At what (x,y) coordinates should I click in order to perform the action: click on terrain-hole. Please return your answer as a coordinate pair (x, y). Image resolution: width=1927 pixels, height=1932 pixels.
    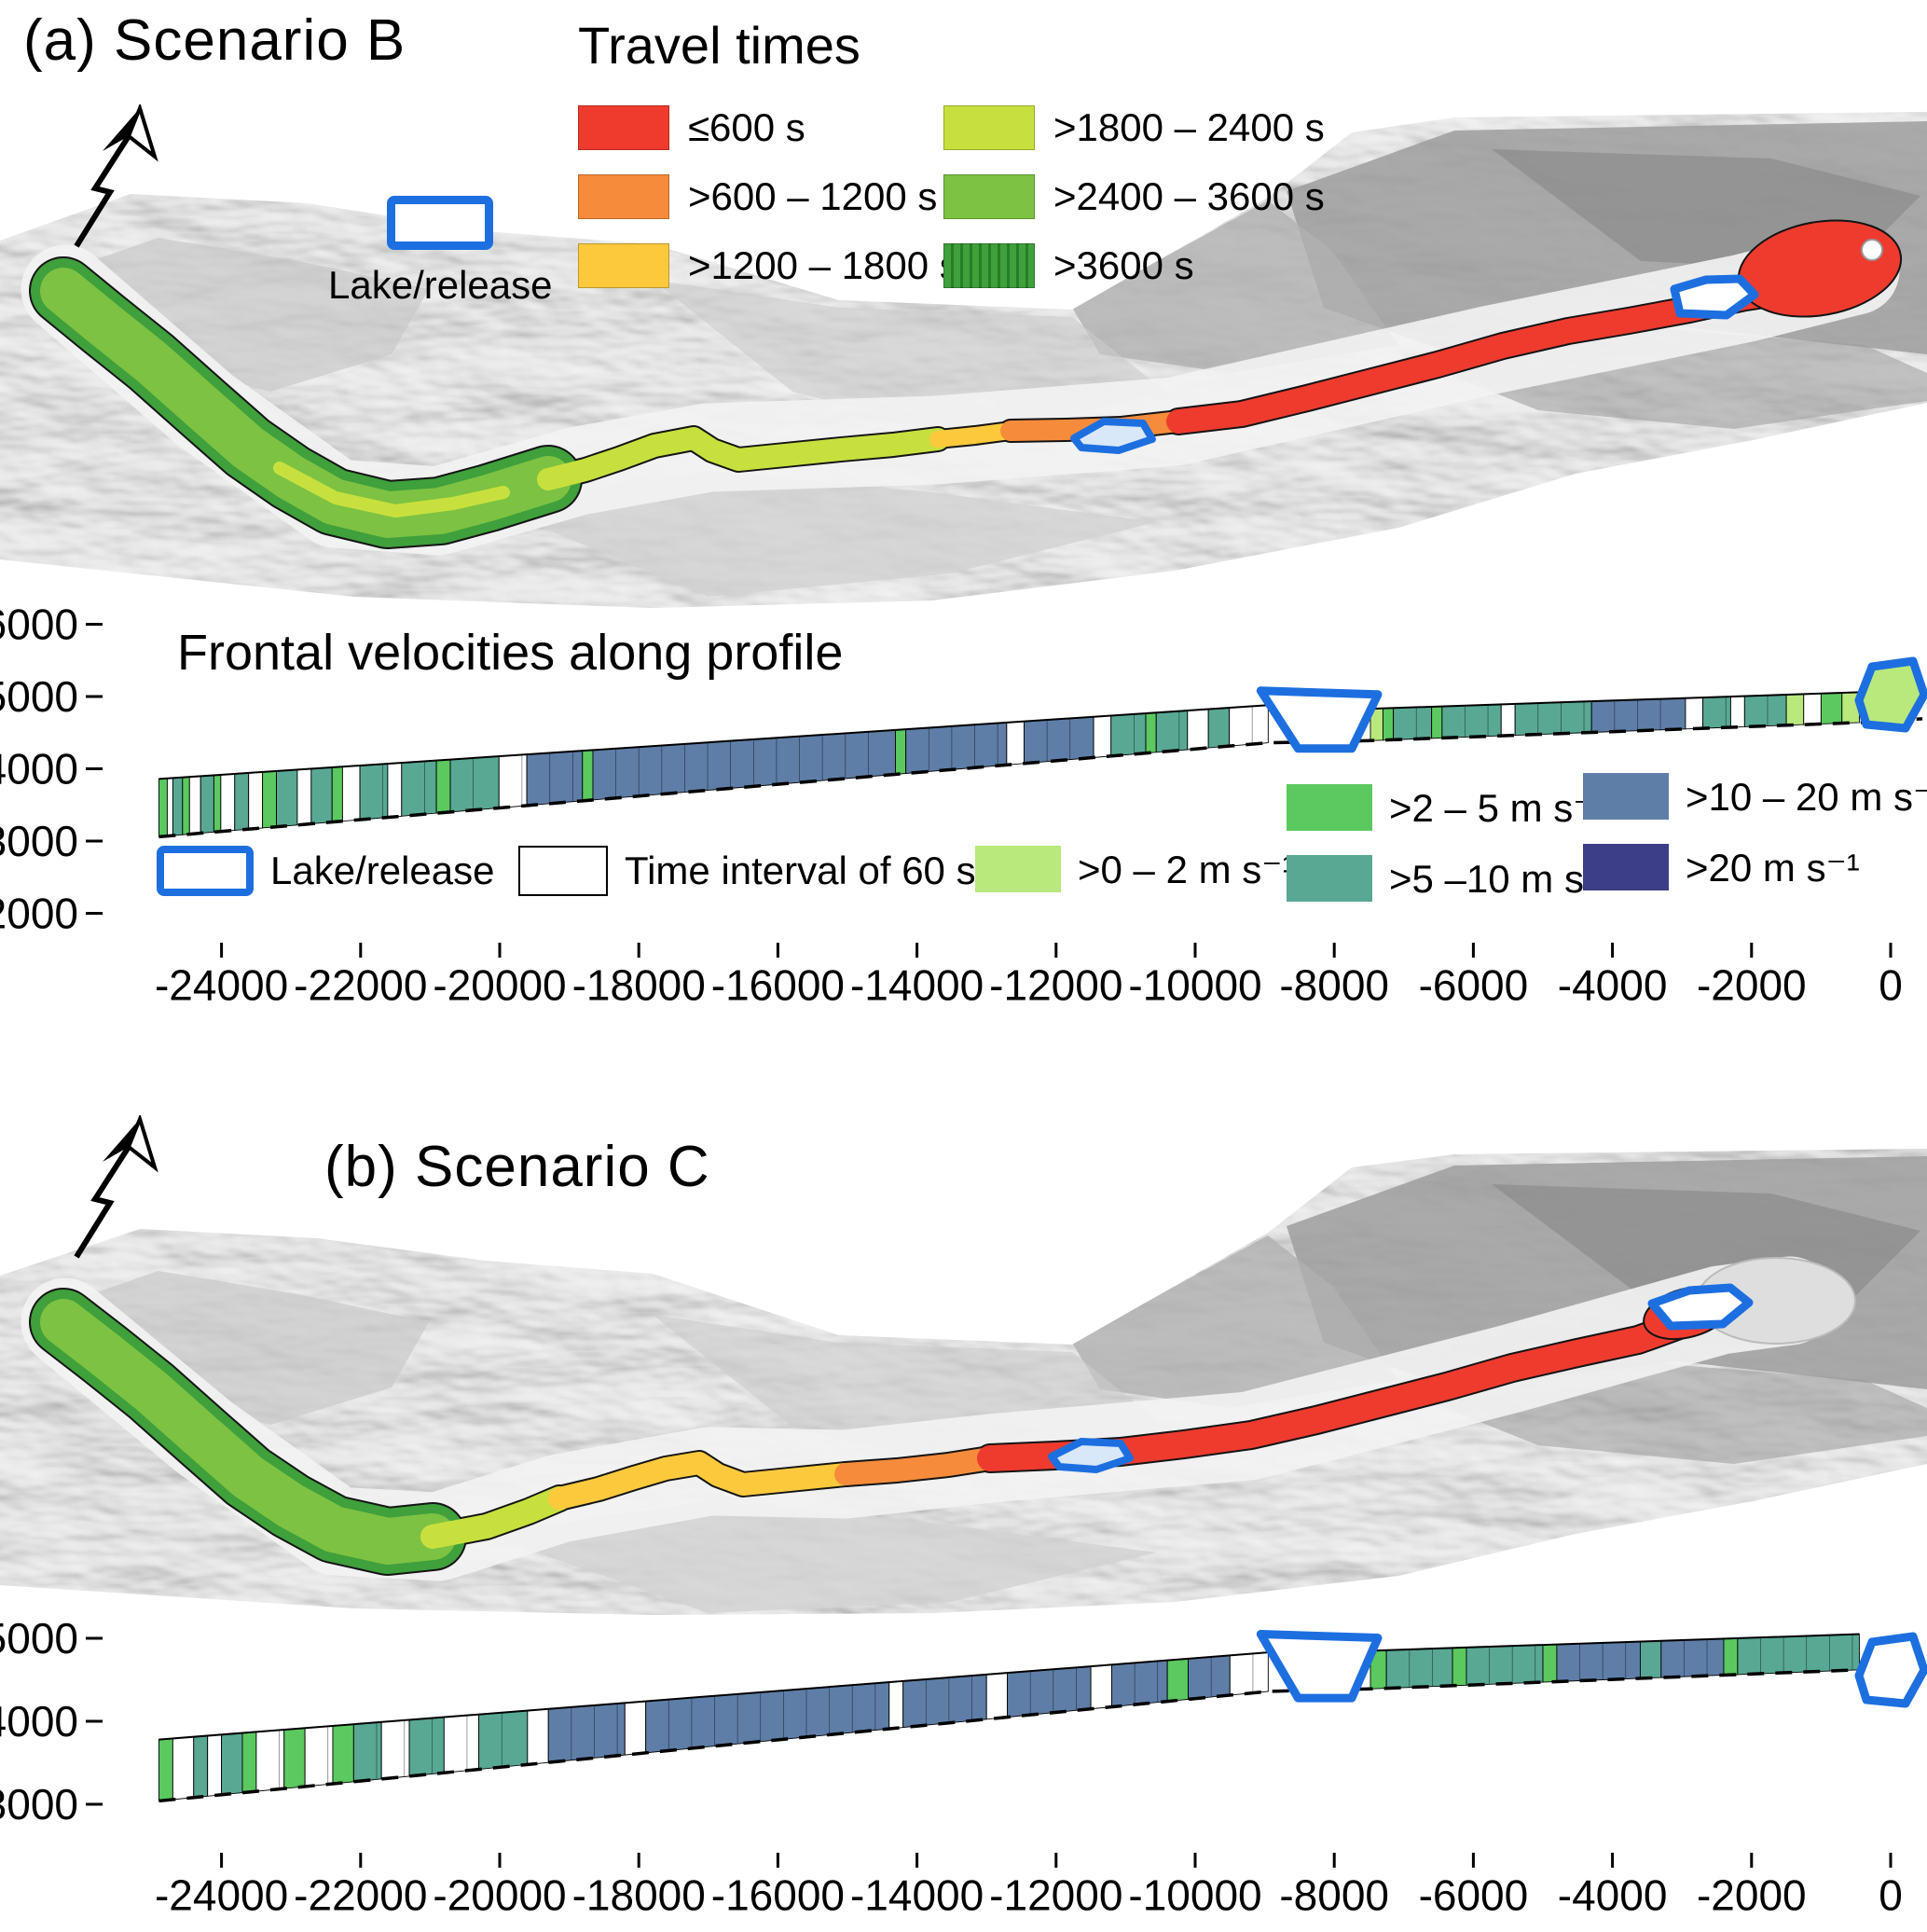
    Looking at the image, I should click on (1872, 250).